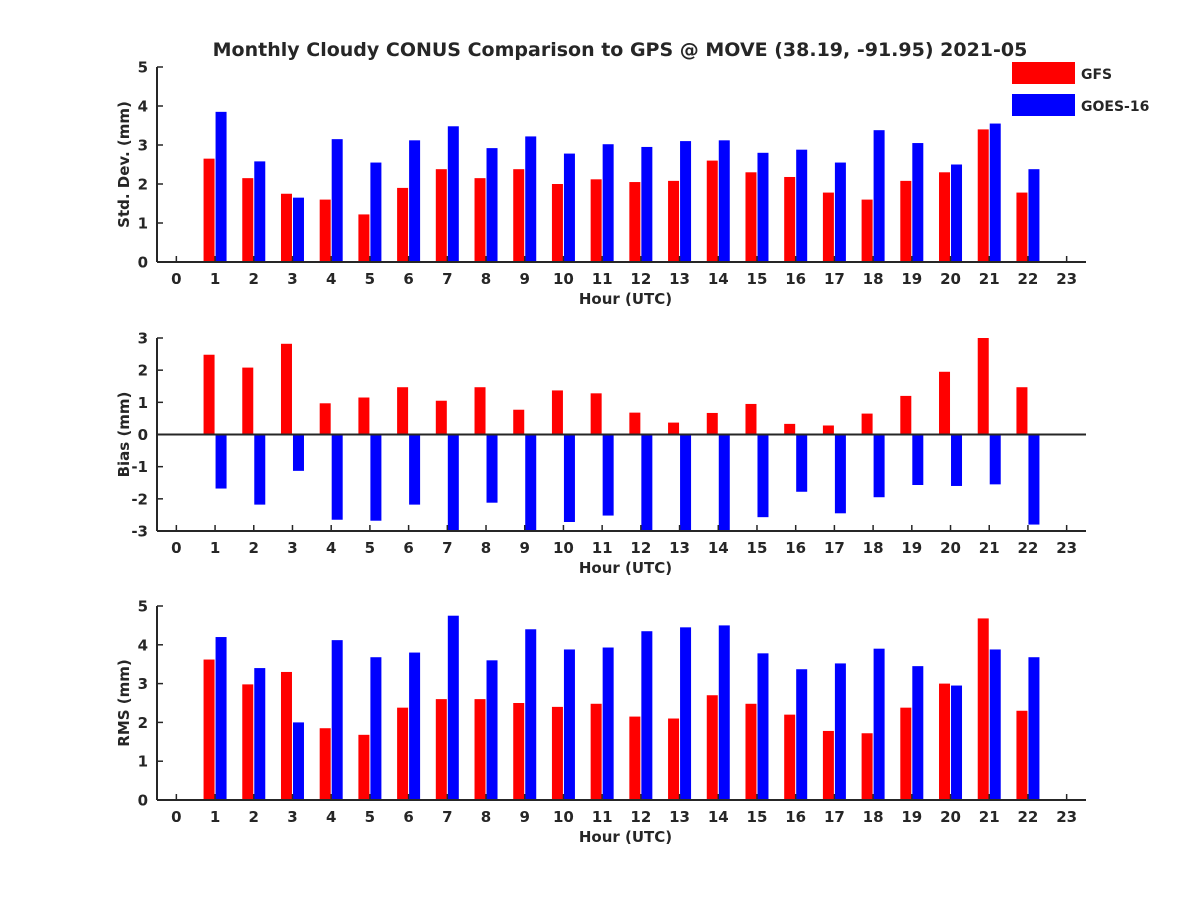 The height and width of the screenshot is (900, 1200). Describe the element at coordinates (1043, 105) in the screenshot. I see `legend-swatch-goes16` at that location.